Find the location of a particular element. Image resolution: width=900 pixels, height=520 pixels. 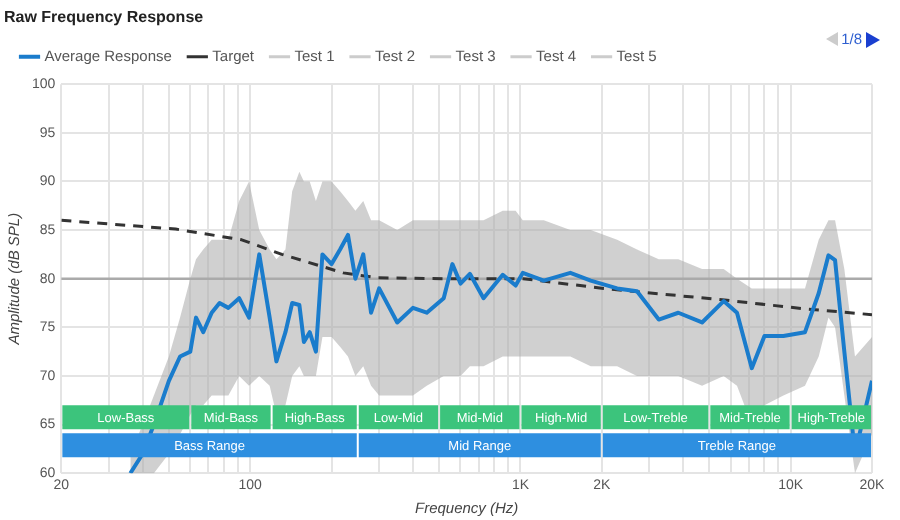

chart-title: Raw Frequency Response is located at coordinates (104, 17).